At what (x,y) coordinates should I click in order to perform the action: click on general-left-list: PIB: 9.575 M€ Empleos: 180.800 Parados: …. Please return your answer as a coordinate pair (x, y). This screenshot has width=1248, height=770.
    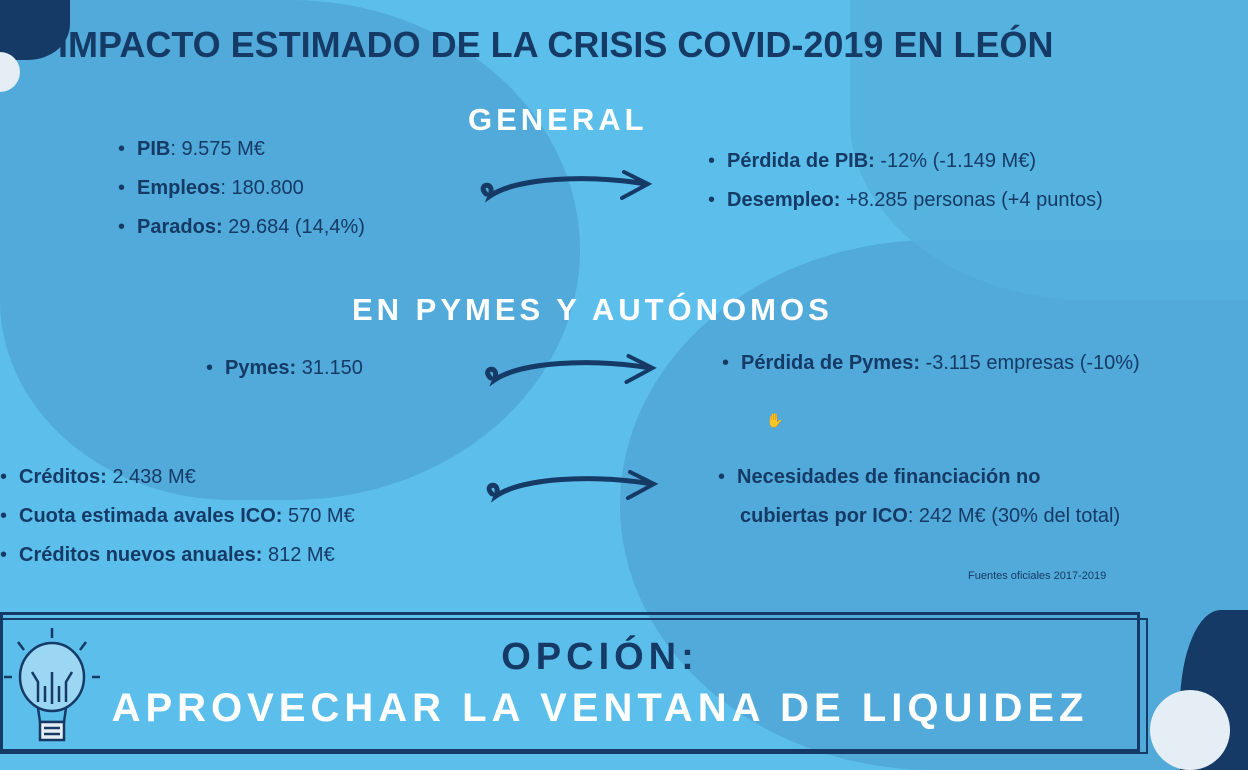
    Looking at the image, I should click on (241, 188).